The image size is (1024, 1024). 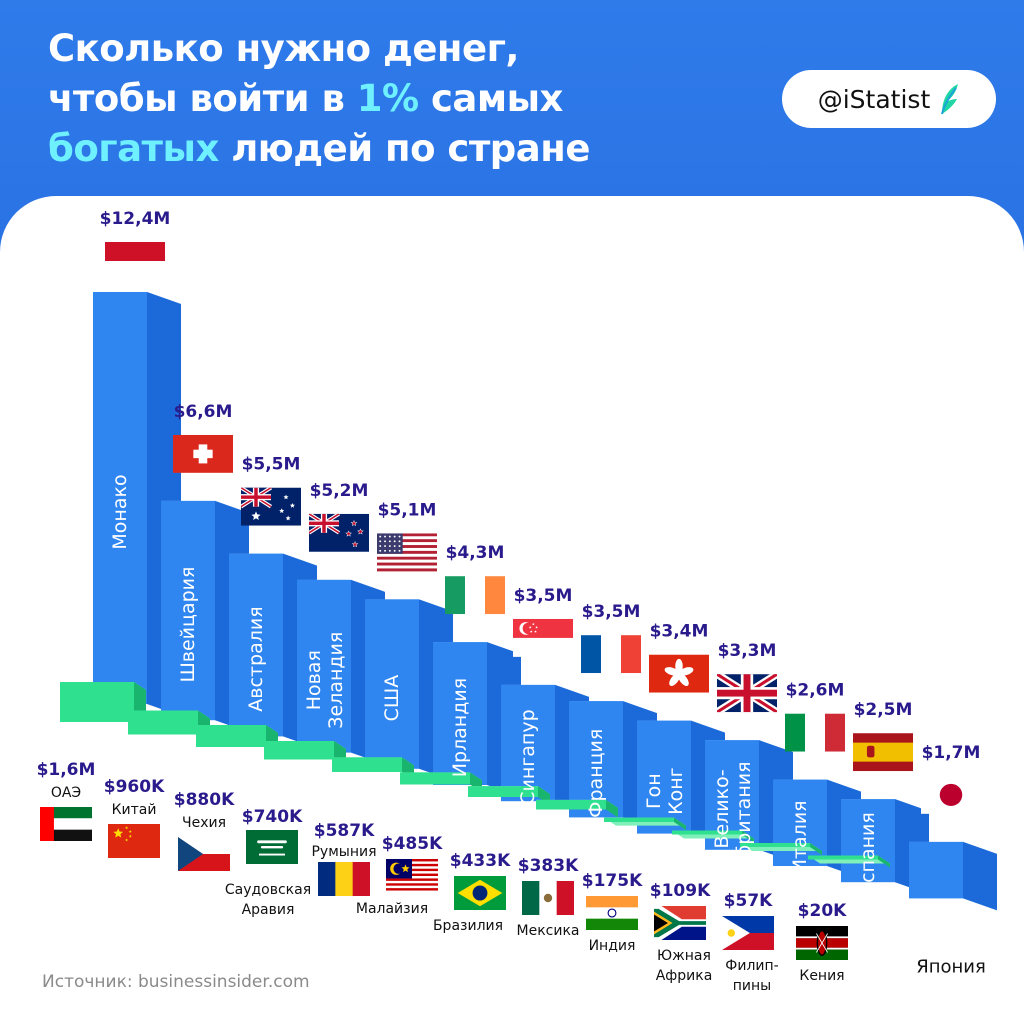 I want to click on country-label: Ирландия, so click(x=460, y=727).